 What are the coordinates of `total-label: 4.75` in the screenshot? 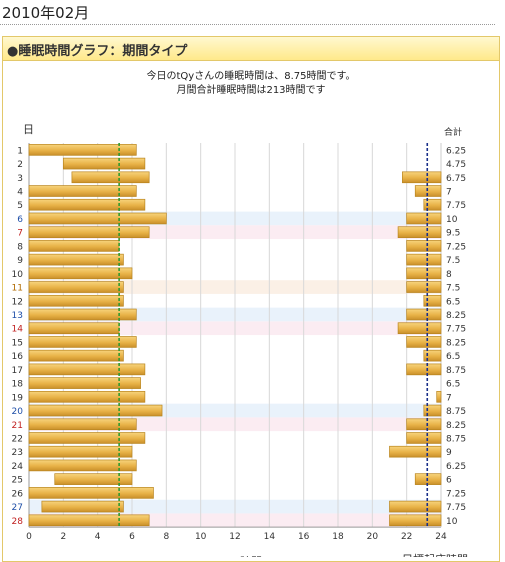 It's located at (456, 165).